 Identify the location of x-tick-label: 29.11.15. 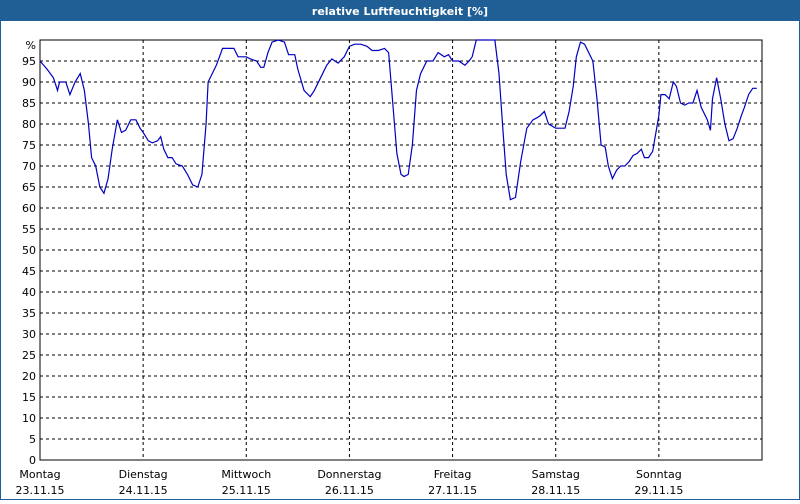
(658, 490).